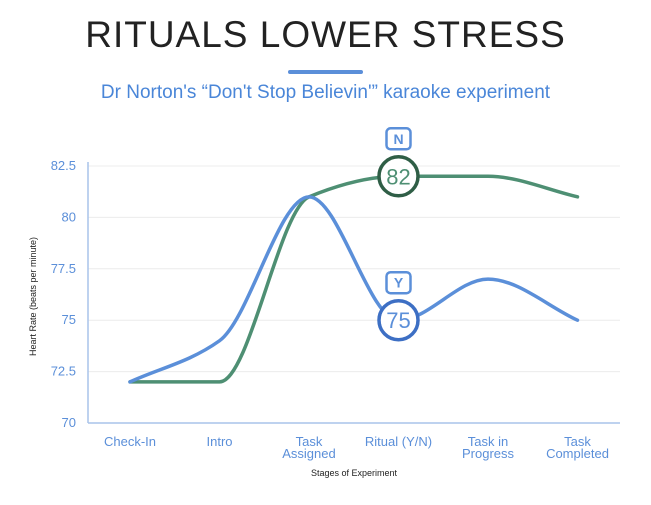 Image resolution: width=651 pixels, height=505 pixels. I want to click on annotation-n: 82 N, so click(398, 162).